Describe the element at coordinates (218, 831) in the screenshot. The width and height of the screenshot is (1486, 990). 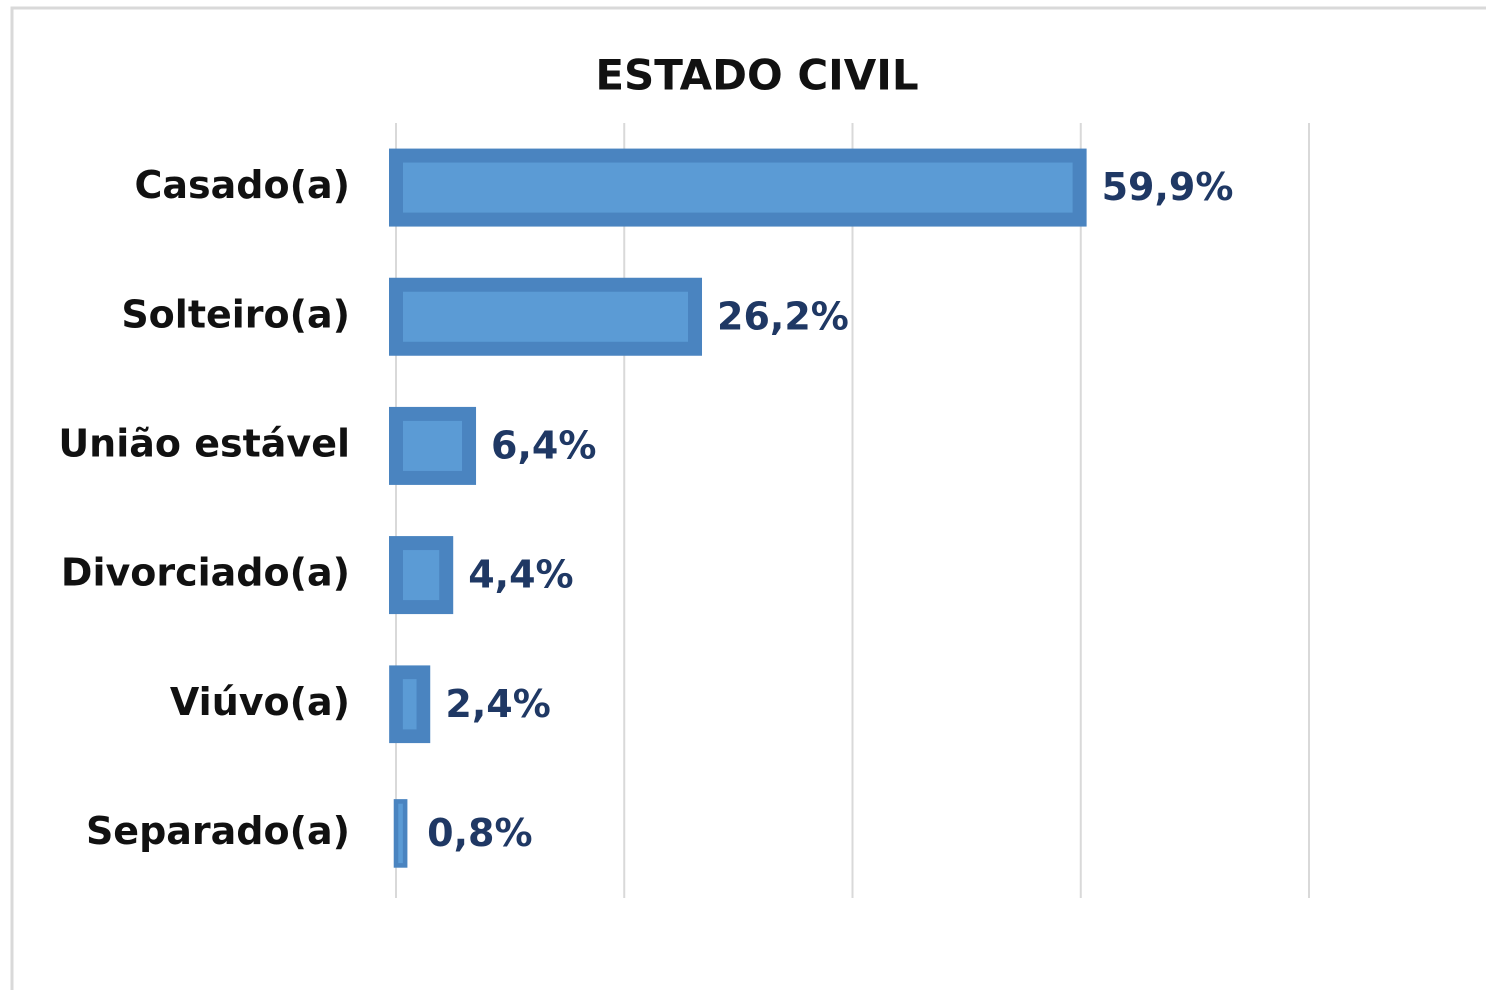
I see `y-tick-label: Separado(a)` at that location.